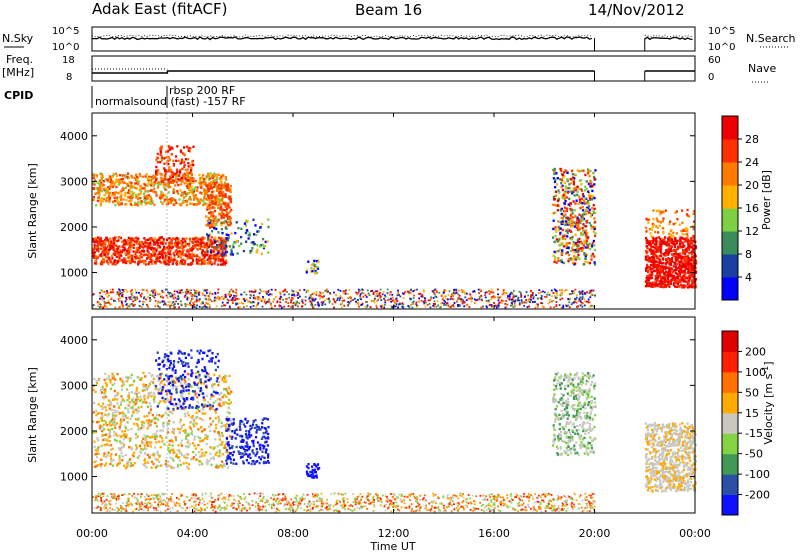 Image resolution: width=800 pixels, height=558 pixels. Describe the element at coordinates (392, 43) in the screenshot. I see `noise-series` at that location.